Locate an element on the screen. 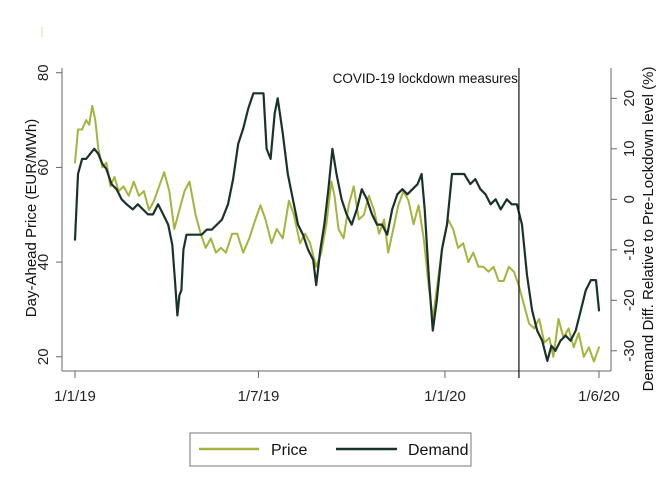  right-tick-label: -10 is located at coordinates (629, 250).